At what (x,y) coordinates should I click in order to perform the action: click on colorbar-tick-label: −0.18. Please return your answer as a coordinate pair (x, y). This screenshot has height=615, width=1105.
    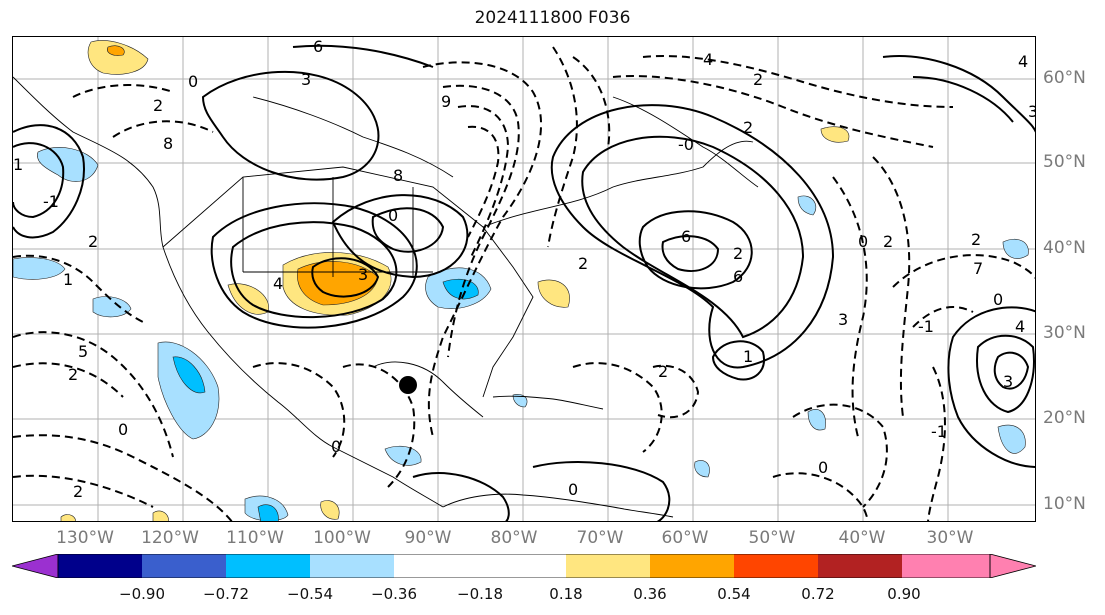
    Looking at the image, I should click on (480, 594).